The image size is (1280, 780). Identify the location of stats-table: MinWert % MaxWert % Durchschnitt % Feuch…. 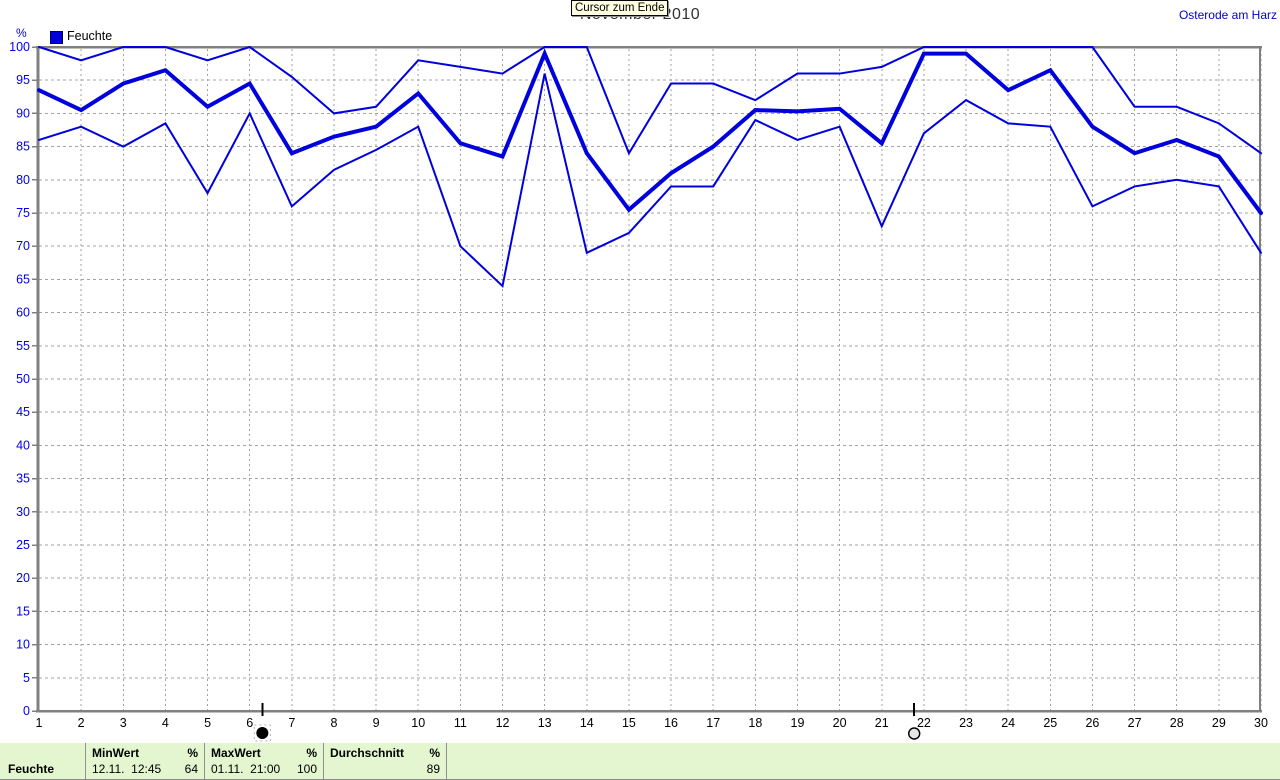
(640, 761).